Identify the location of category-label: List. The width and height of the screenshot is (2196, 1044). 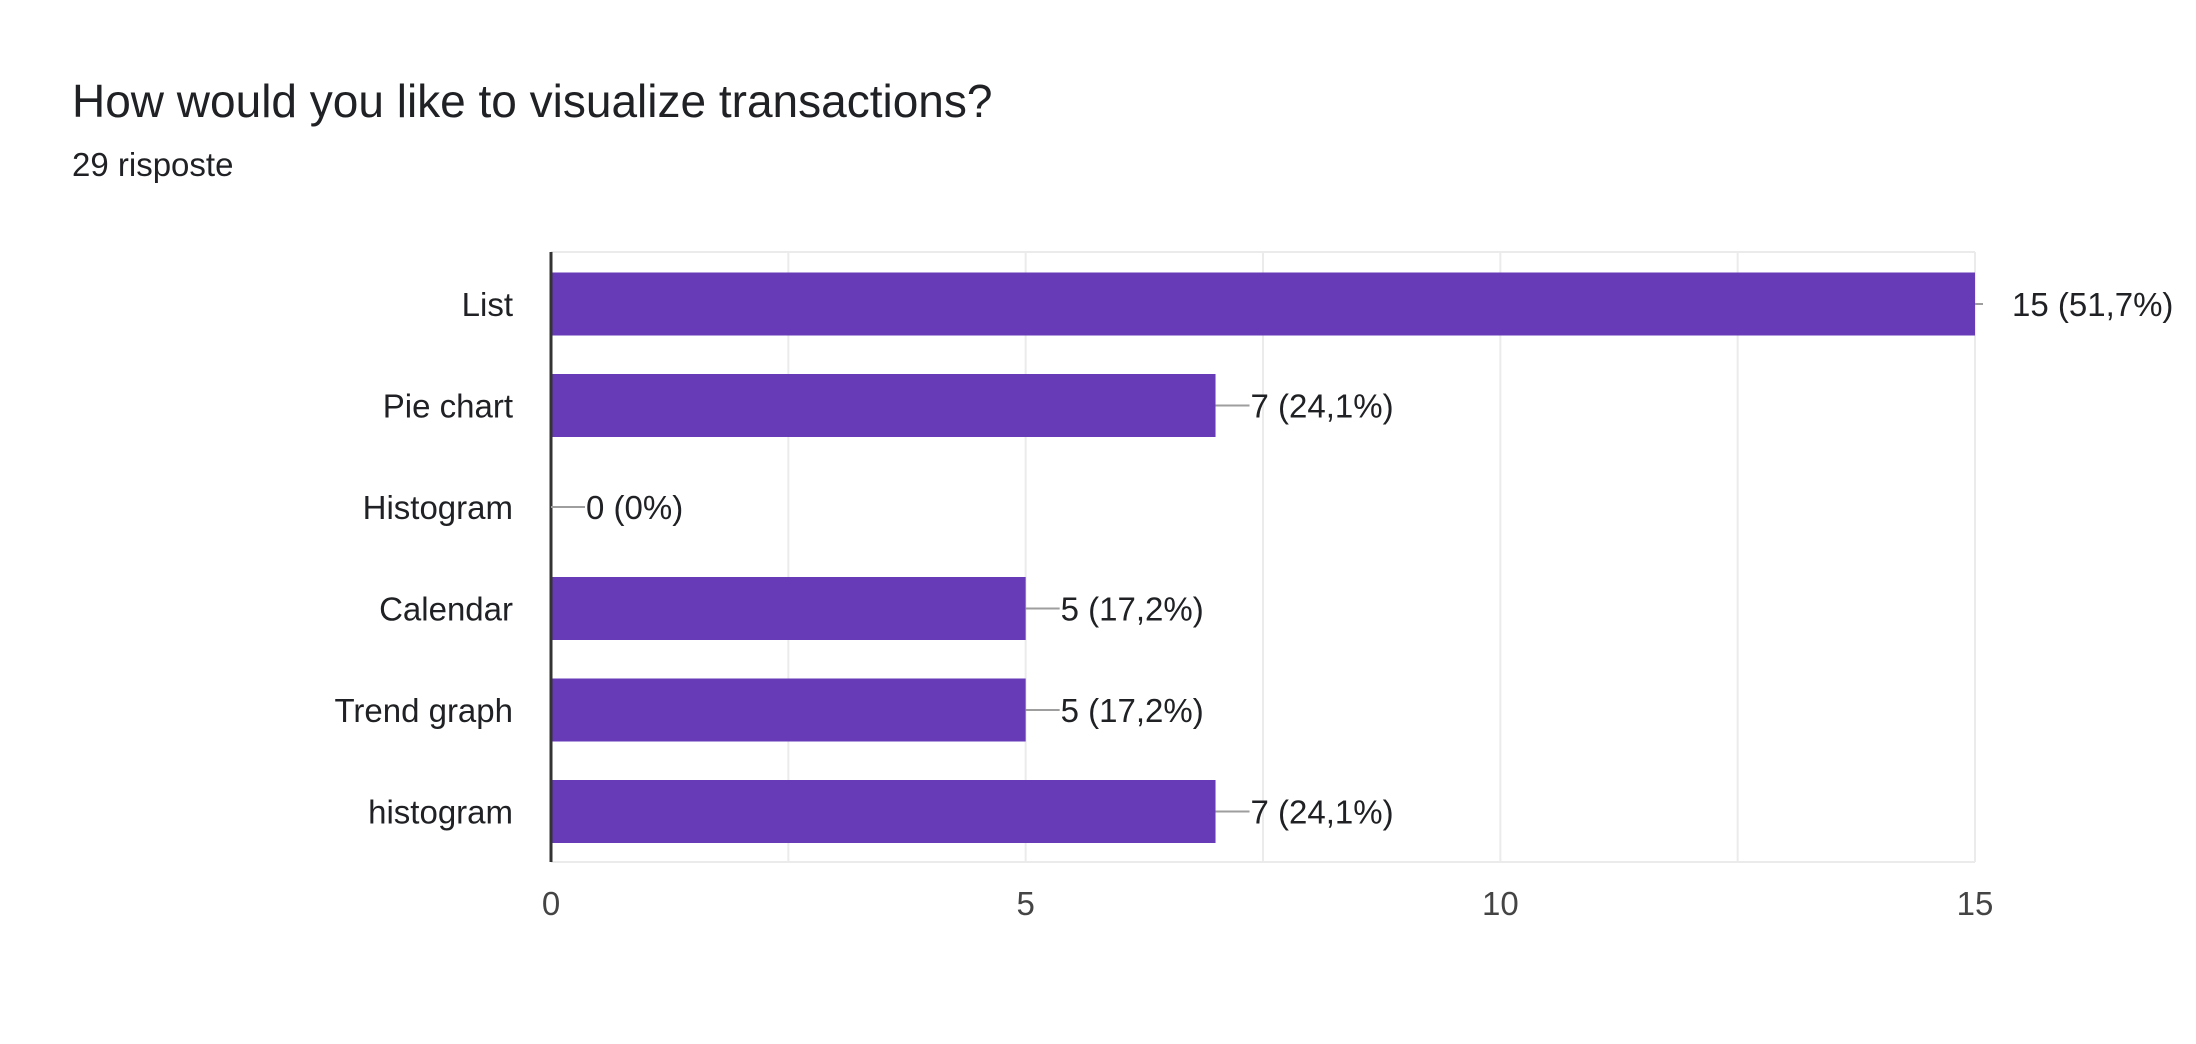
(487, 304).